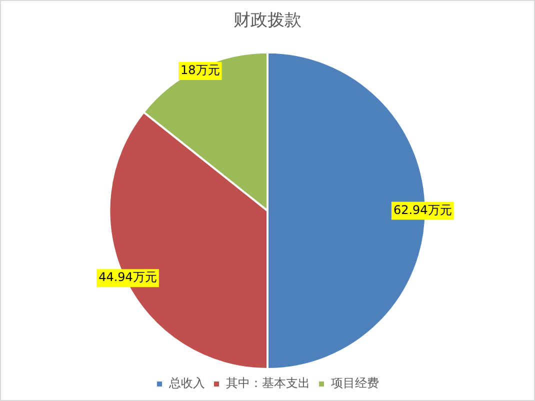 Image resolution: width=535 pixels, height=401 pixels. I want to click on data-label: 18万元, so click(200, 70).